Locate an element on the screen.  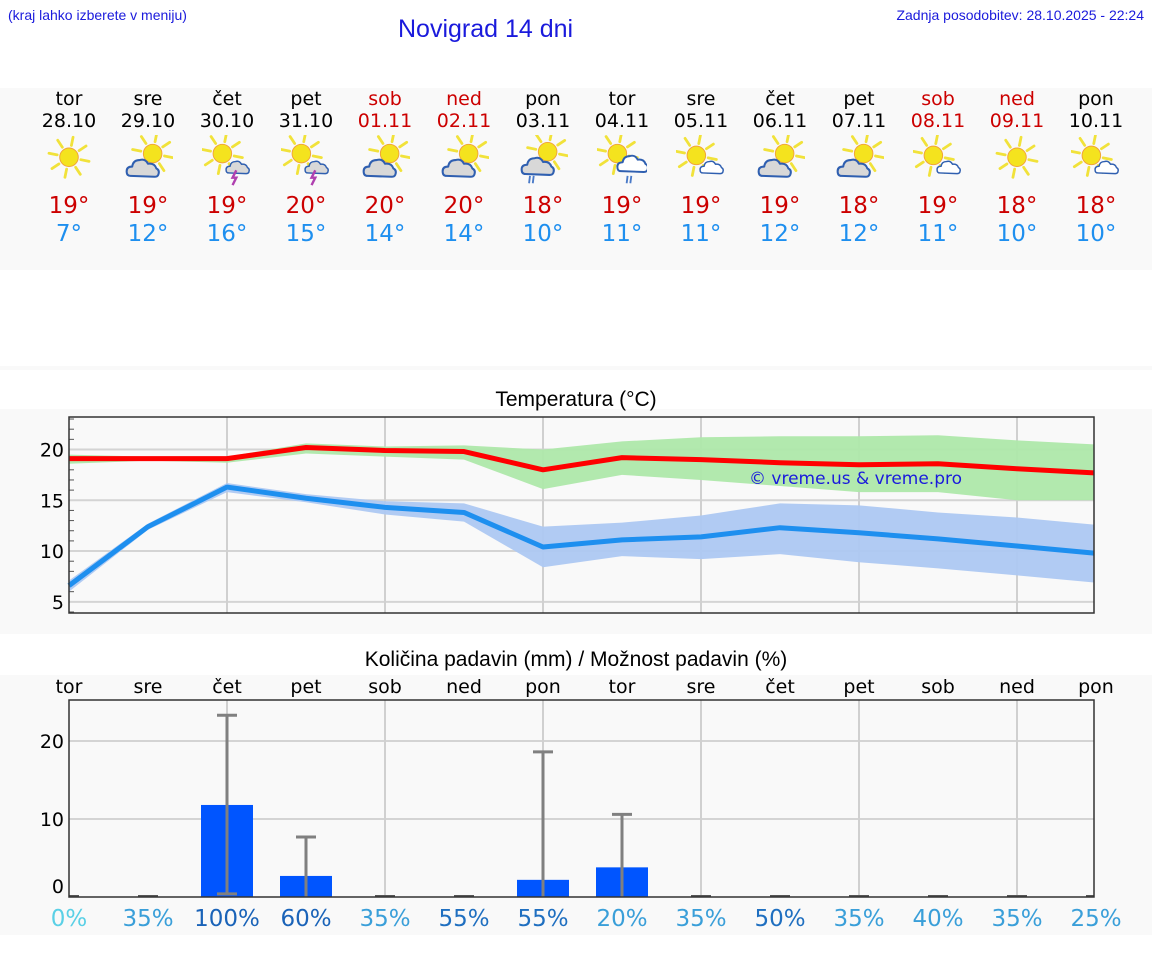
day-column: tor 04.11 19° 11° is located at coordinates (622, 168).